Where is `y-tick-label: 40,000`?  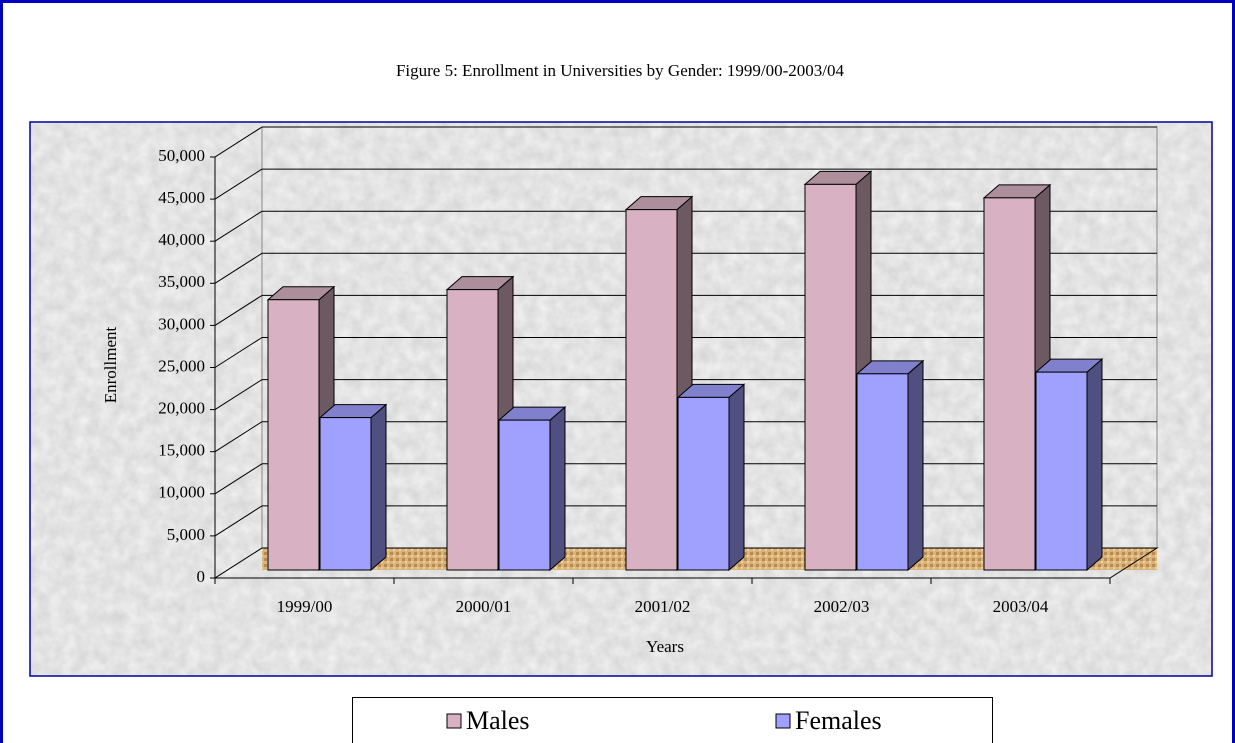
y-tick-label: 40,000 is located at coordinates (181, 239).